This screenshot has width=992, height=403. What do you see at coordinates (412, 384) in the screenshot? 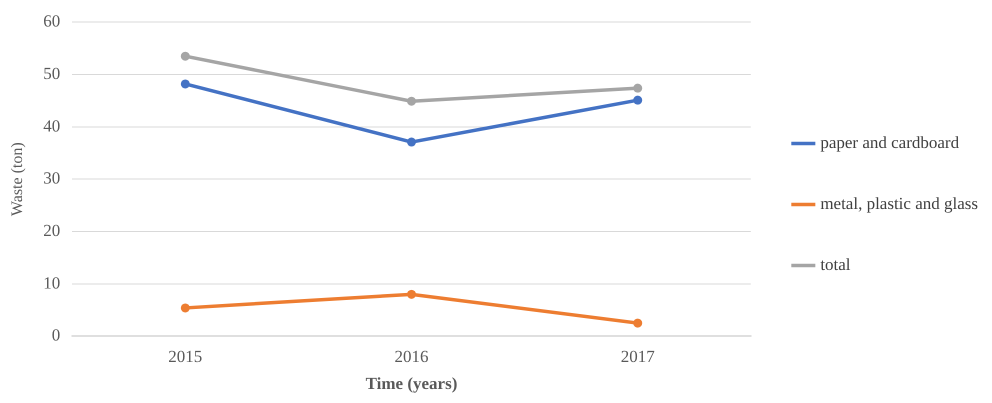
I see `x-axis-title: Time (years)` at bounding box center [412, 384].